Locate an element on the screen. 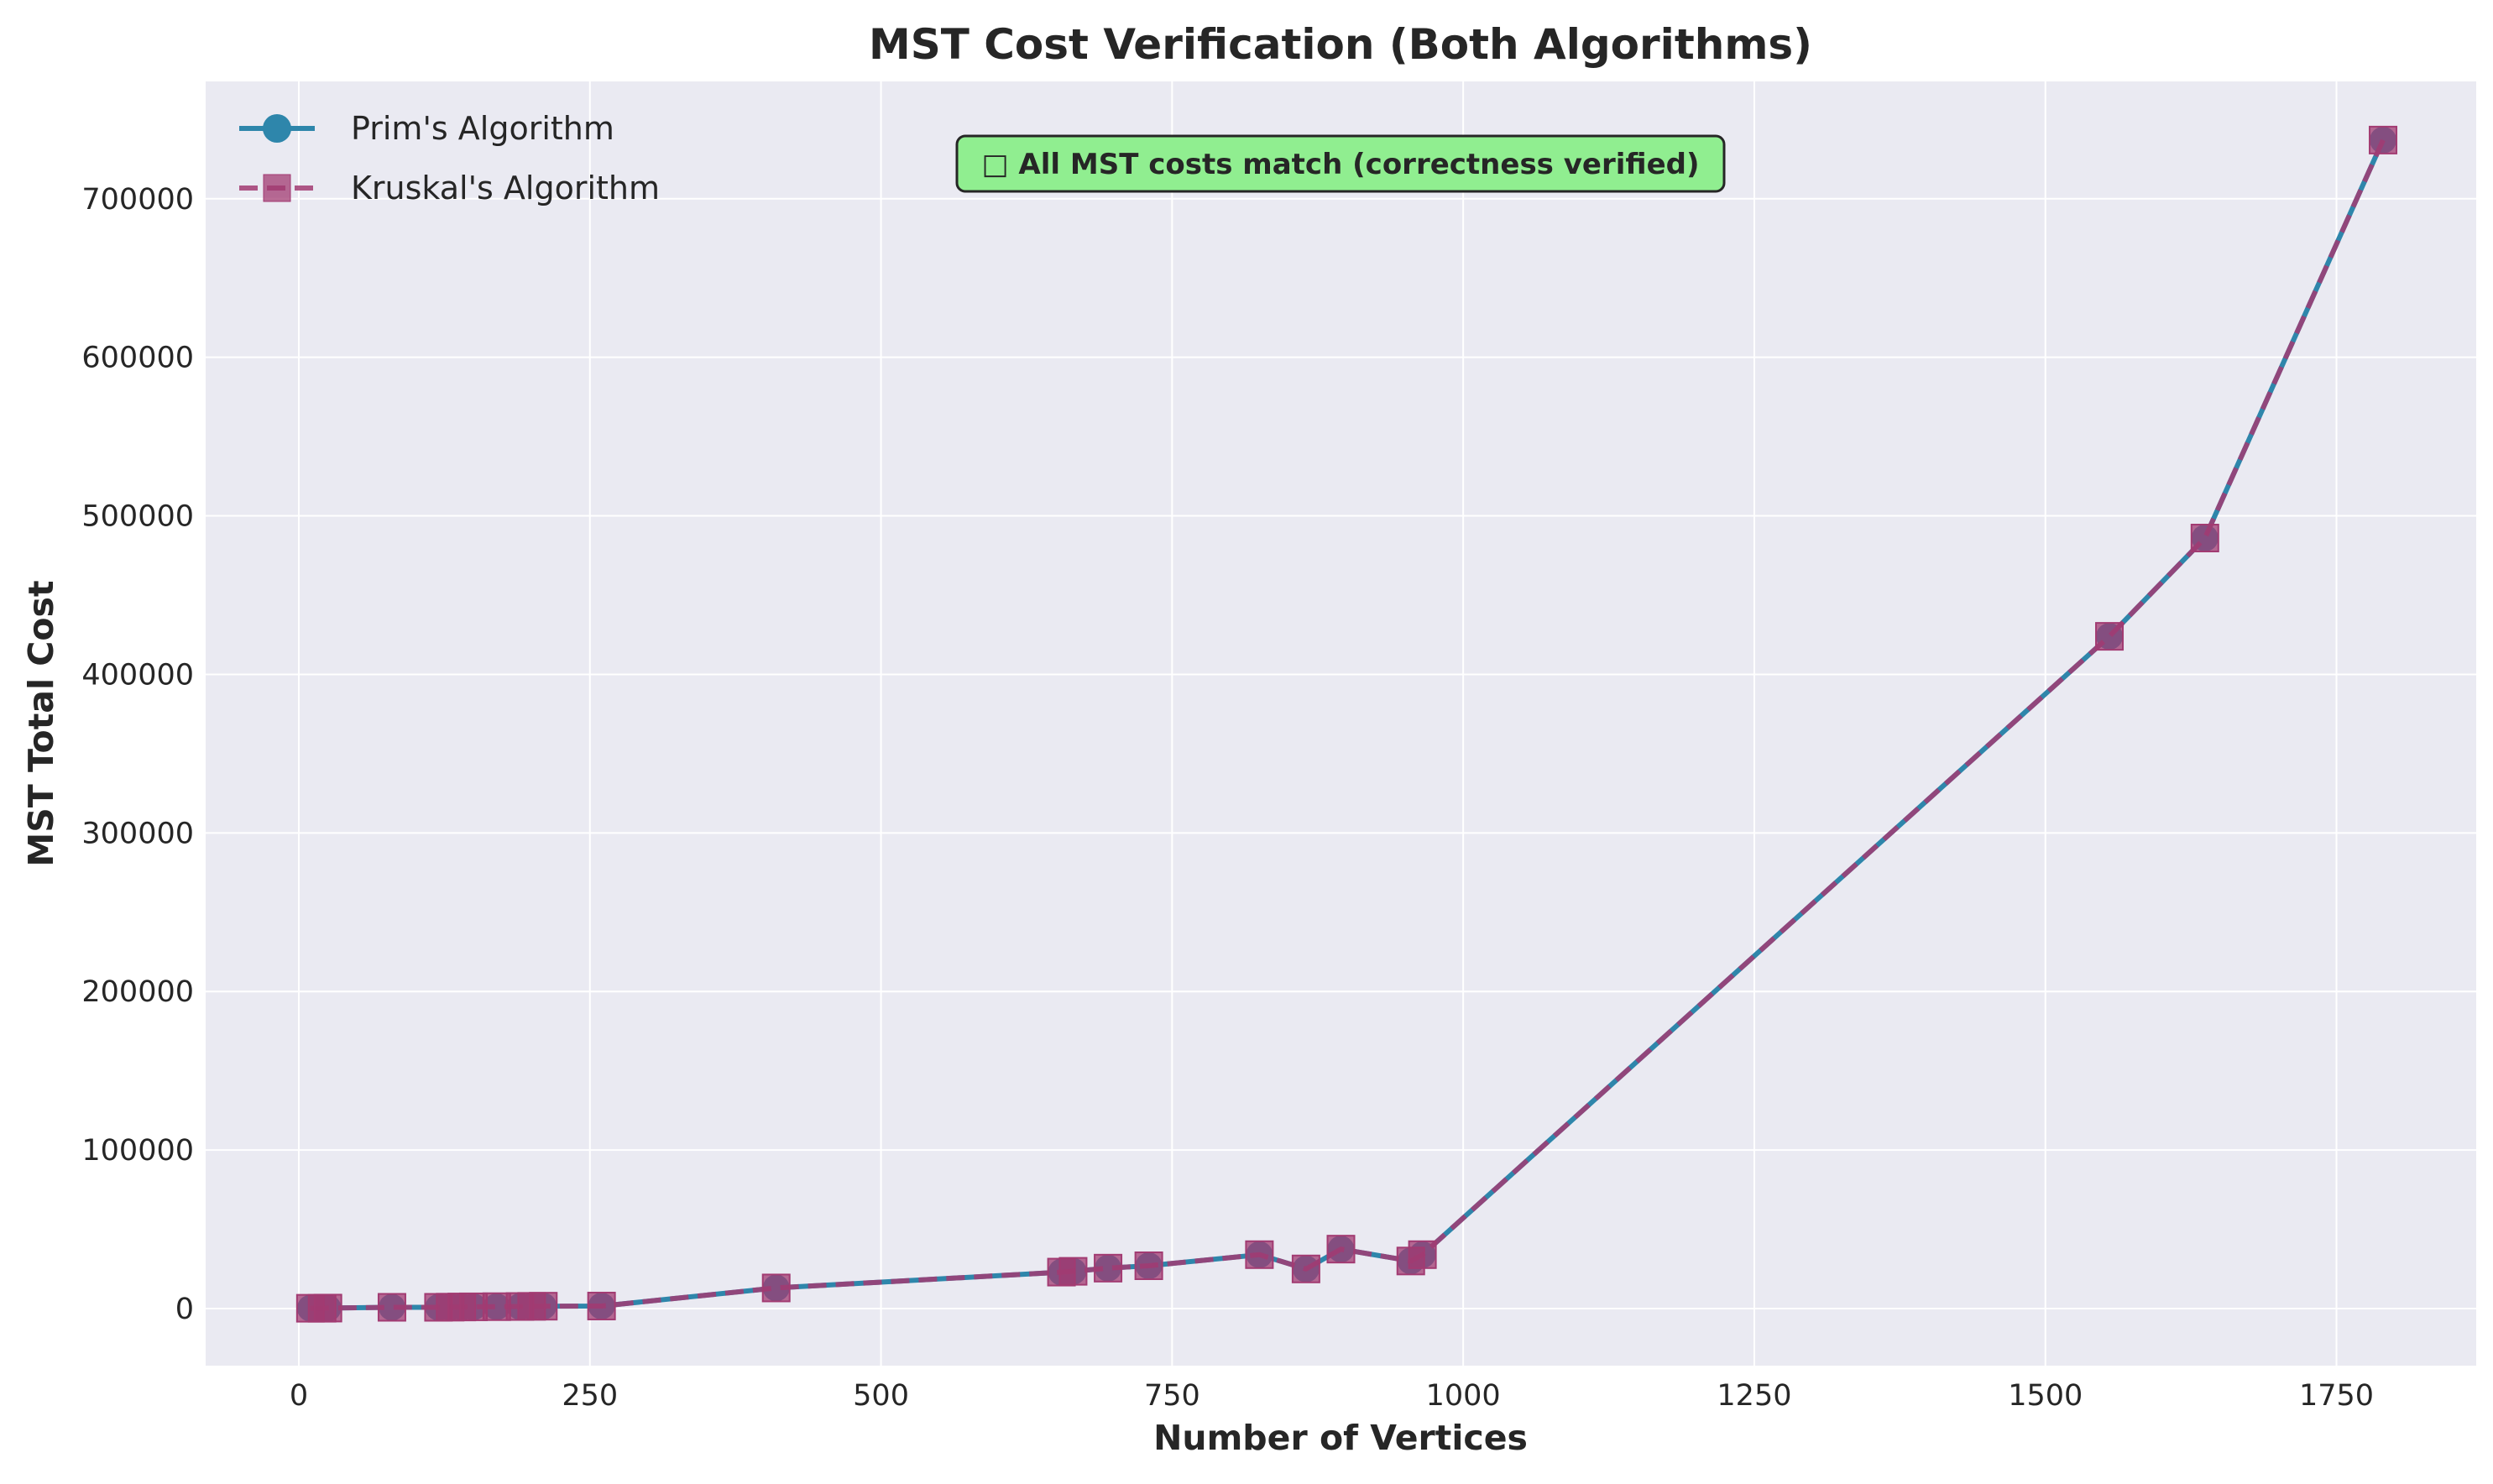  y-tick-label: 200000 is located at coordinates (137, 992).